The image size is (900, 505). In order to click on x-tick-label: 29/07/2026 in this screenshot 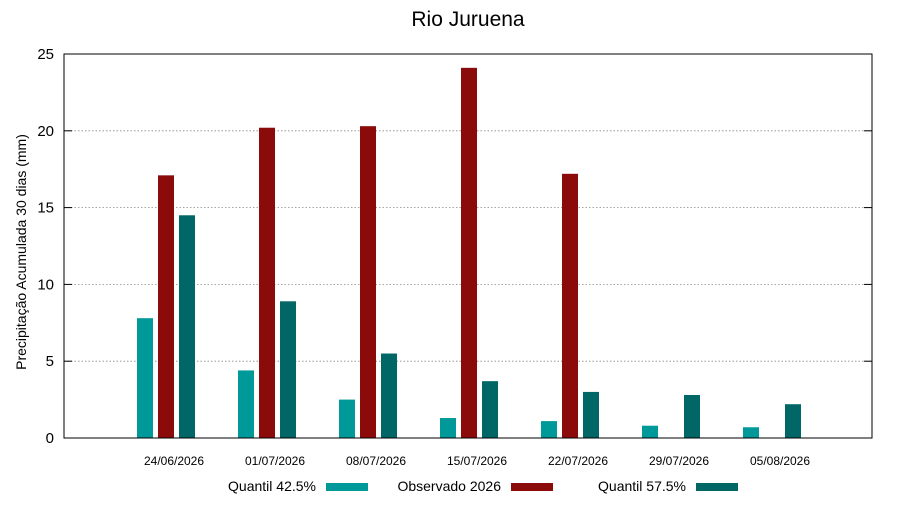, I will do `click(679, 461)`.